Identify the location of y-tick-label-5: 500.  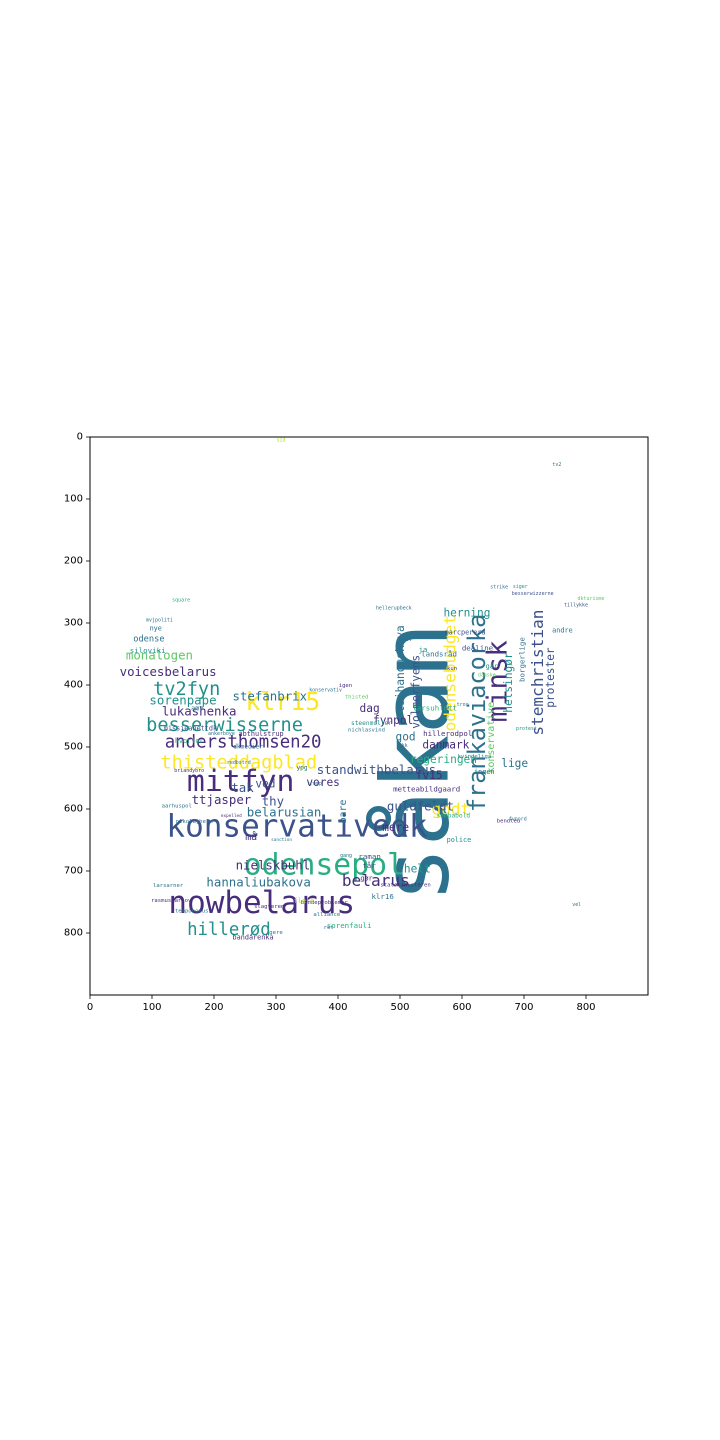
(73, 747).